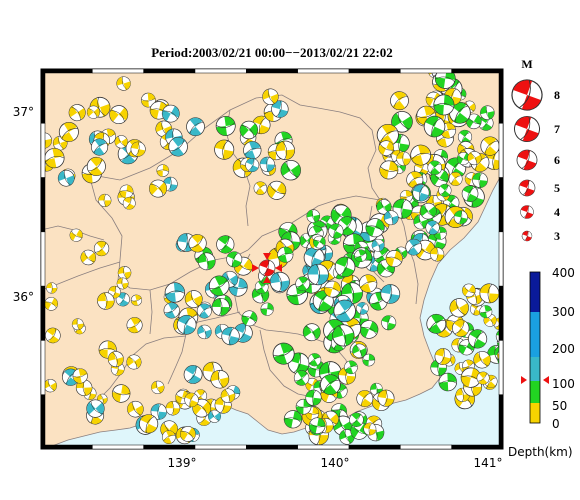 The width and height of the screenshot is (580, 500). What do you see at coordinates (563, 384) in the screenshot?
I see `depth-tick-100: 100` at bounding box center [563, 384].